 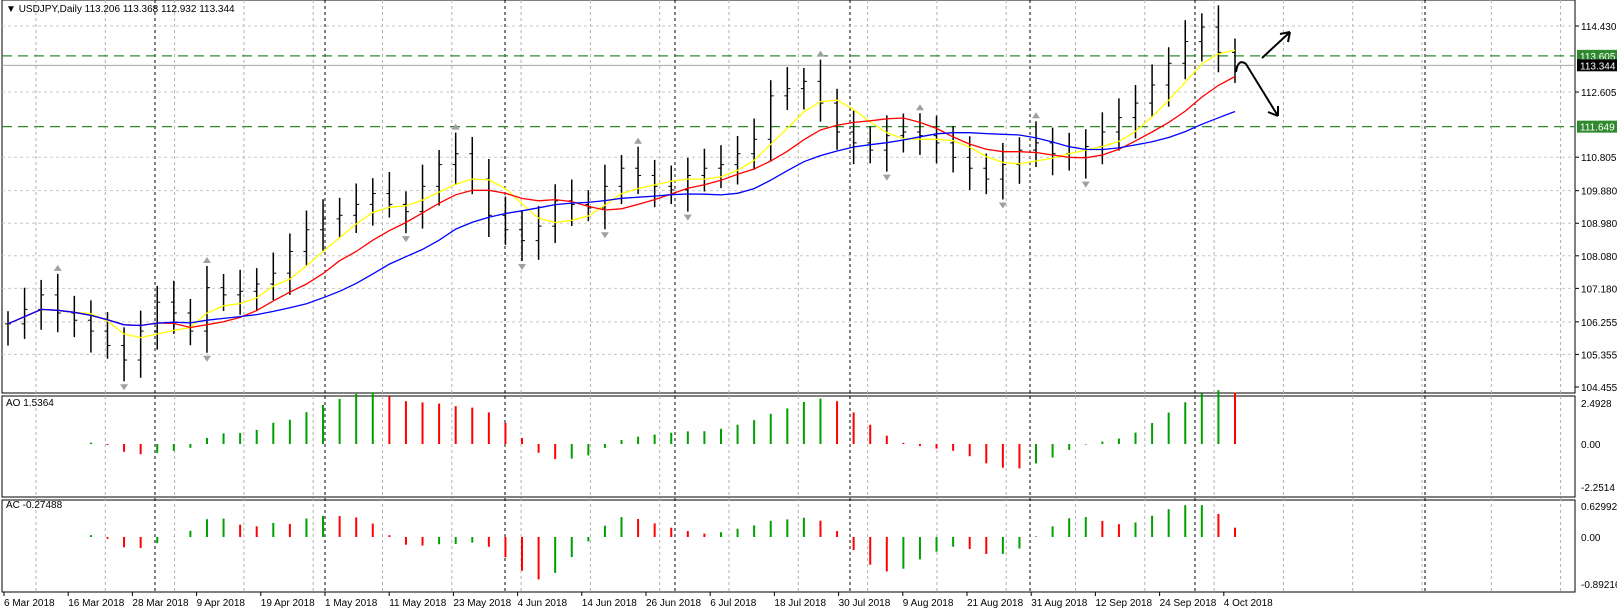 I want to click on time-axis-label: 26 Jun 2018, so click(x=673, y=603).